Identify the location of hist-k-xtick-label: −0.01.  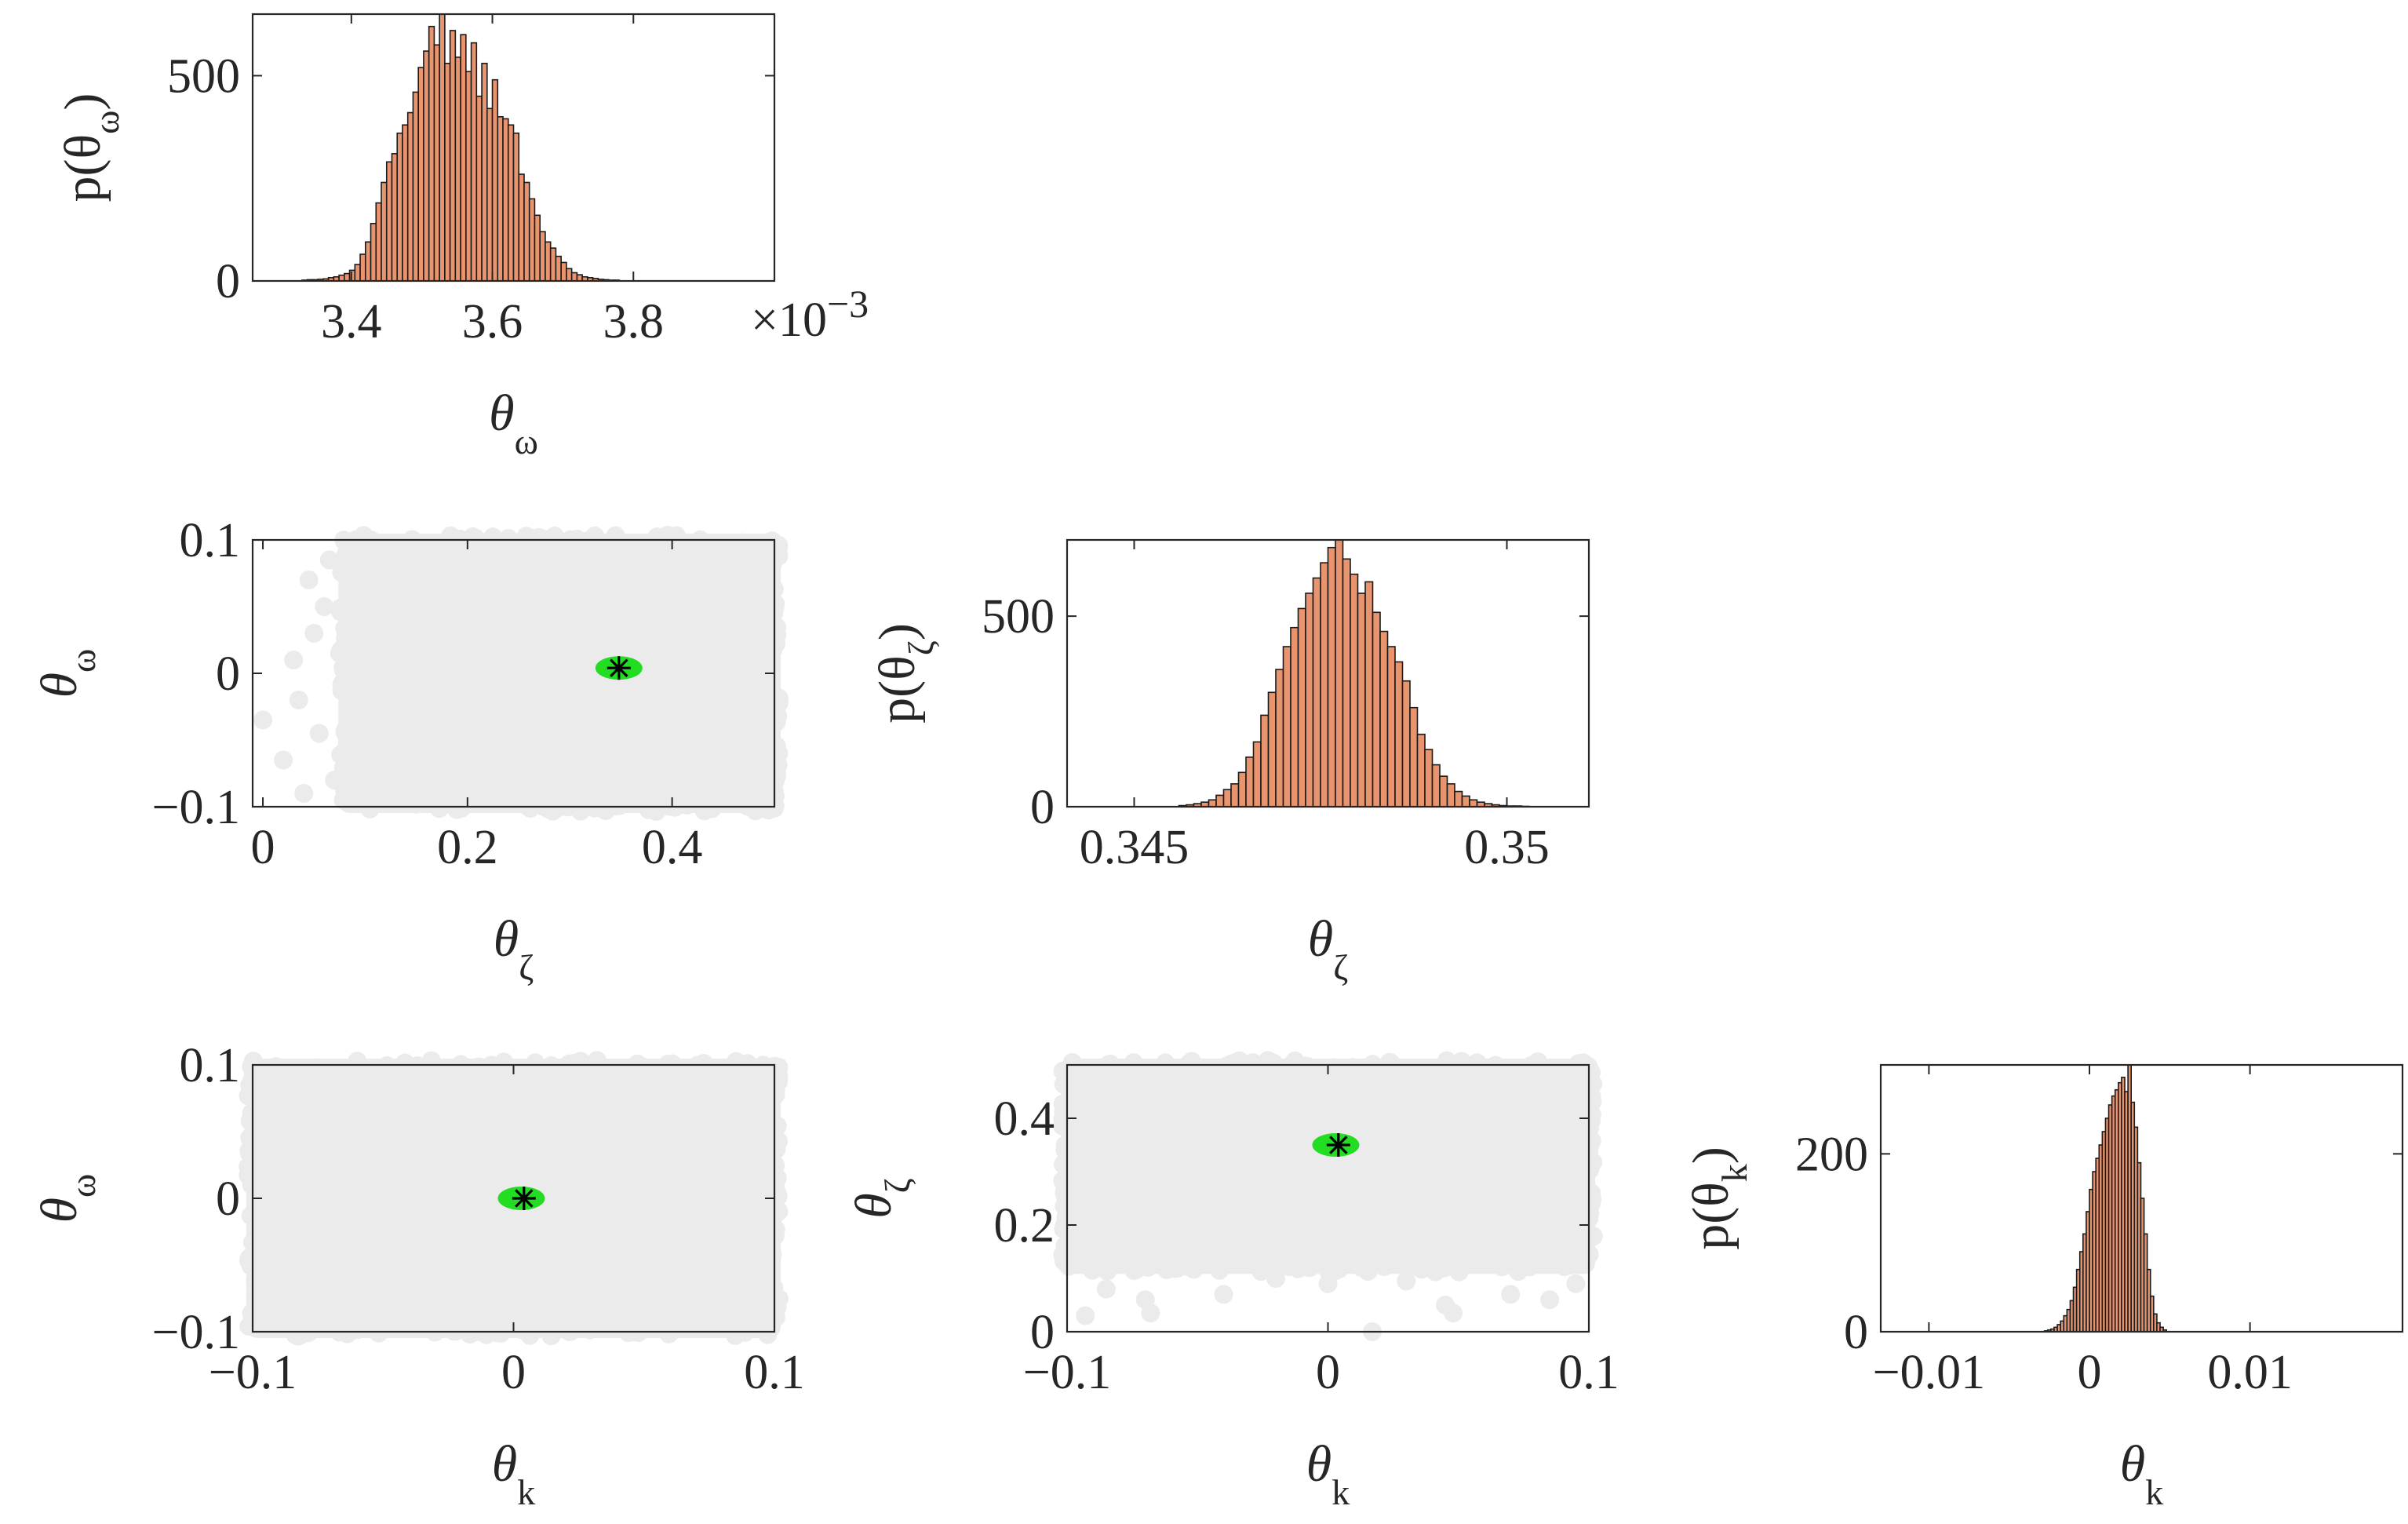
(1929, 1372).